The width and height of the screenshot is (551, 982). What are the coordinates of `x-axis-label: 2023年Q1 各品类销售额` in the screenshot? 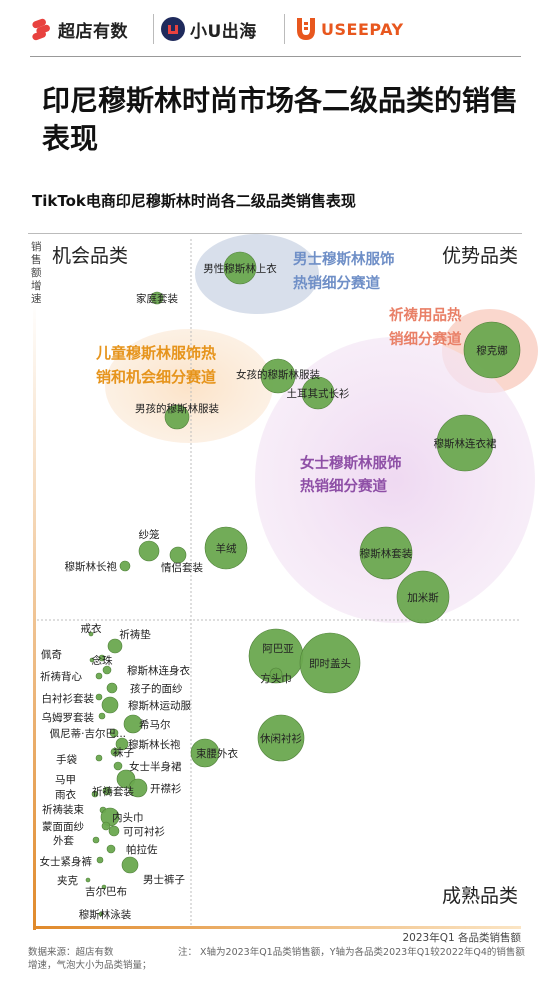 It's located at (461, 937).